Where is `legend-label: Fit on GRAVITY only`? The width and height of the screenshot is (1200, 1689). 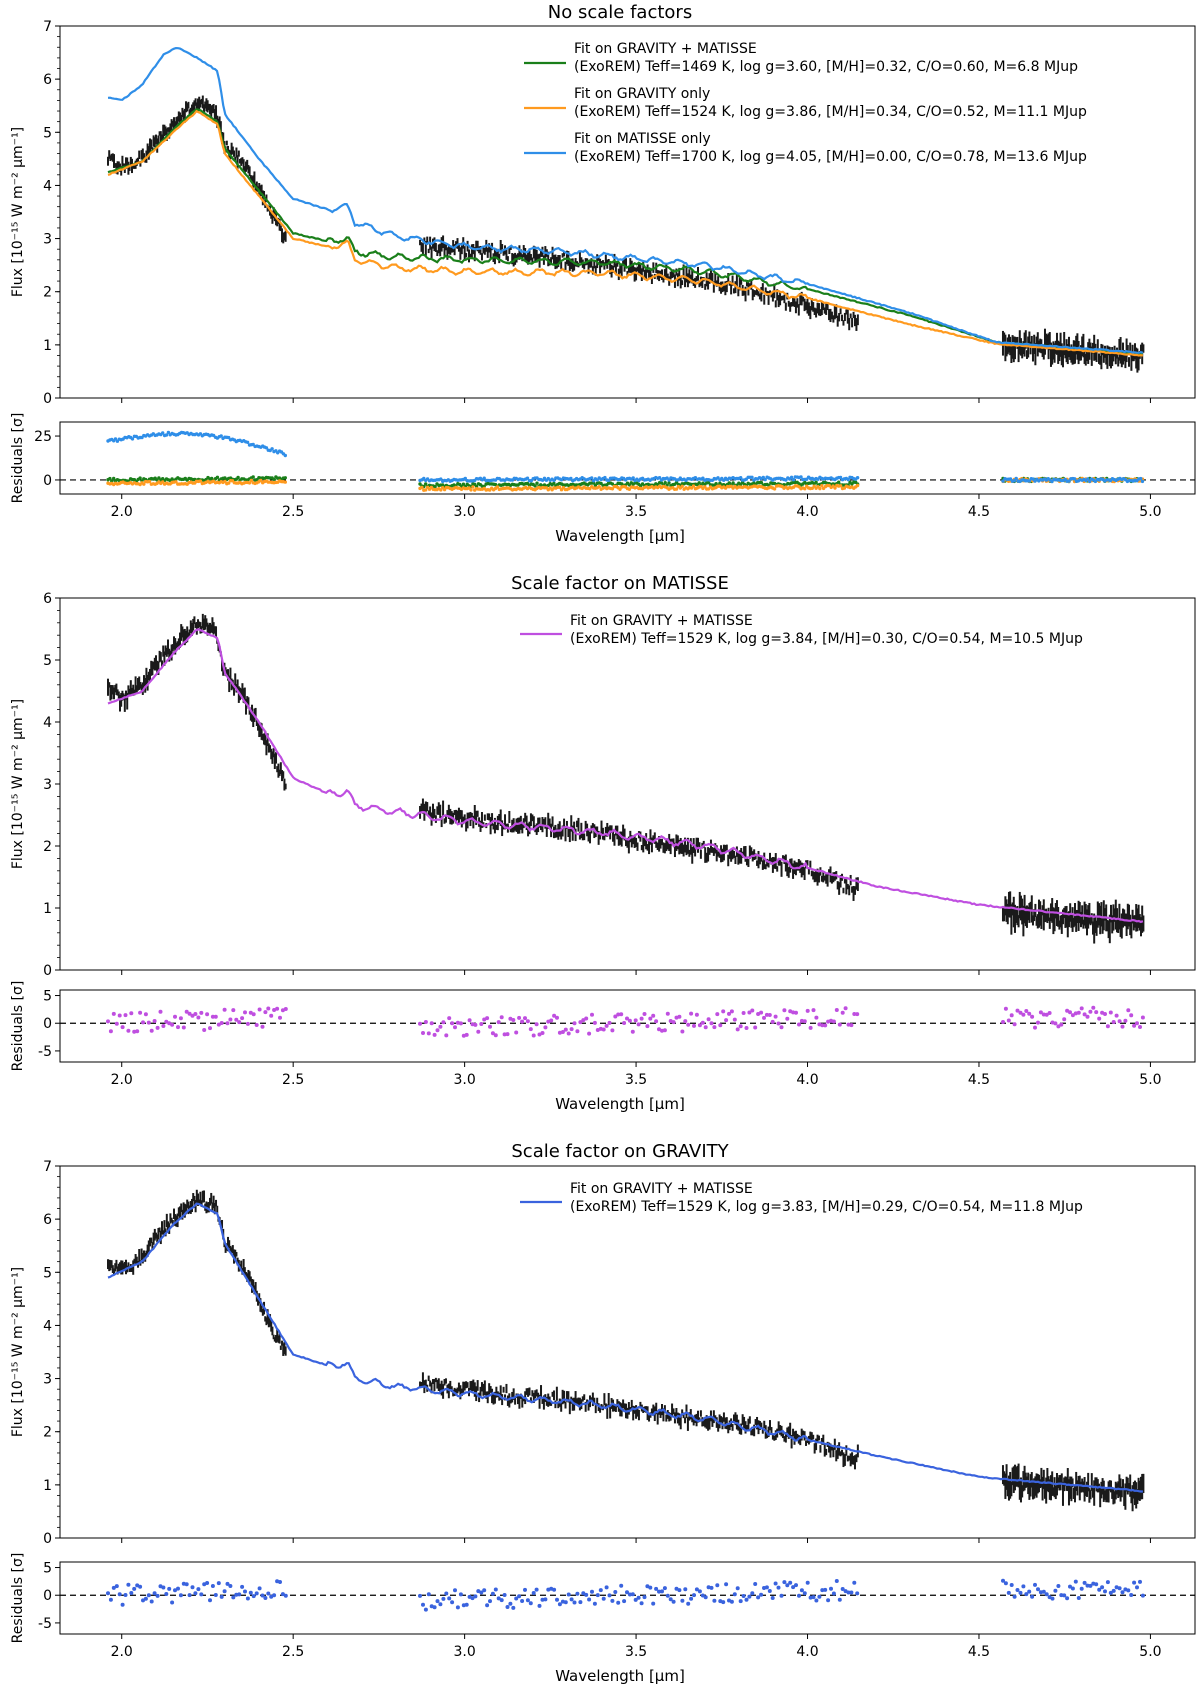 legend-label: Fit on GRAVITY only is located at coordinates (642, 94).